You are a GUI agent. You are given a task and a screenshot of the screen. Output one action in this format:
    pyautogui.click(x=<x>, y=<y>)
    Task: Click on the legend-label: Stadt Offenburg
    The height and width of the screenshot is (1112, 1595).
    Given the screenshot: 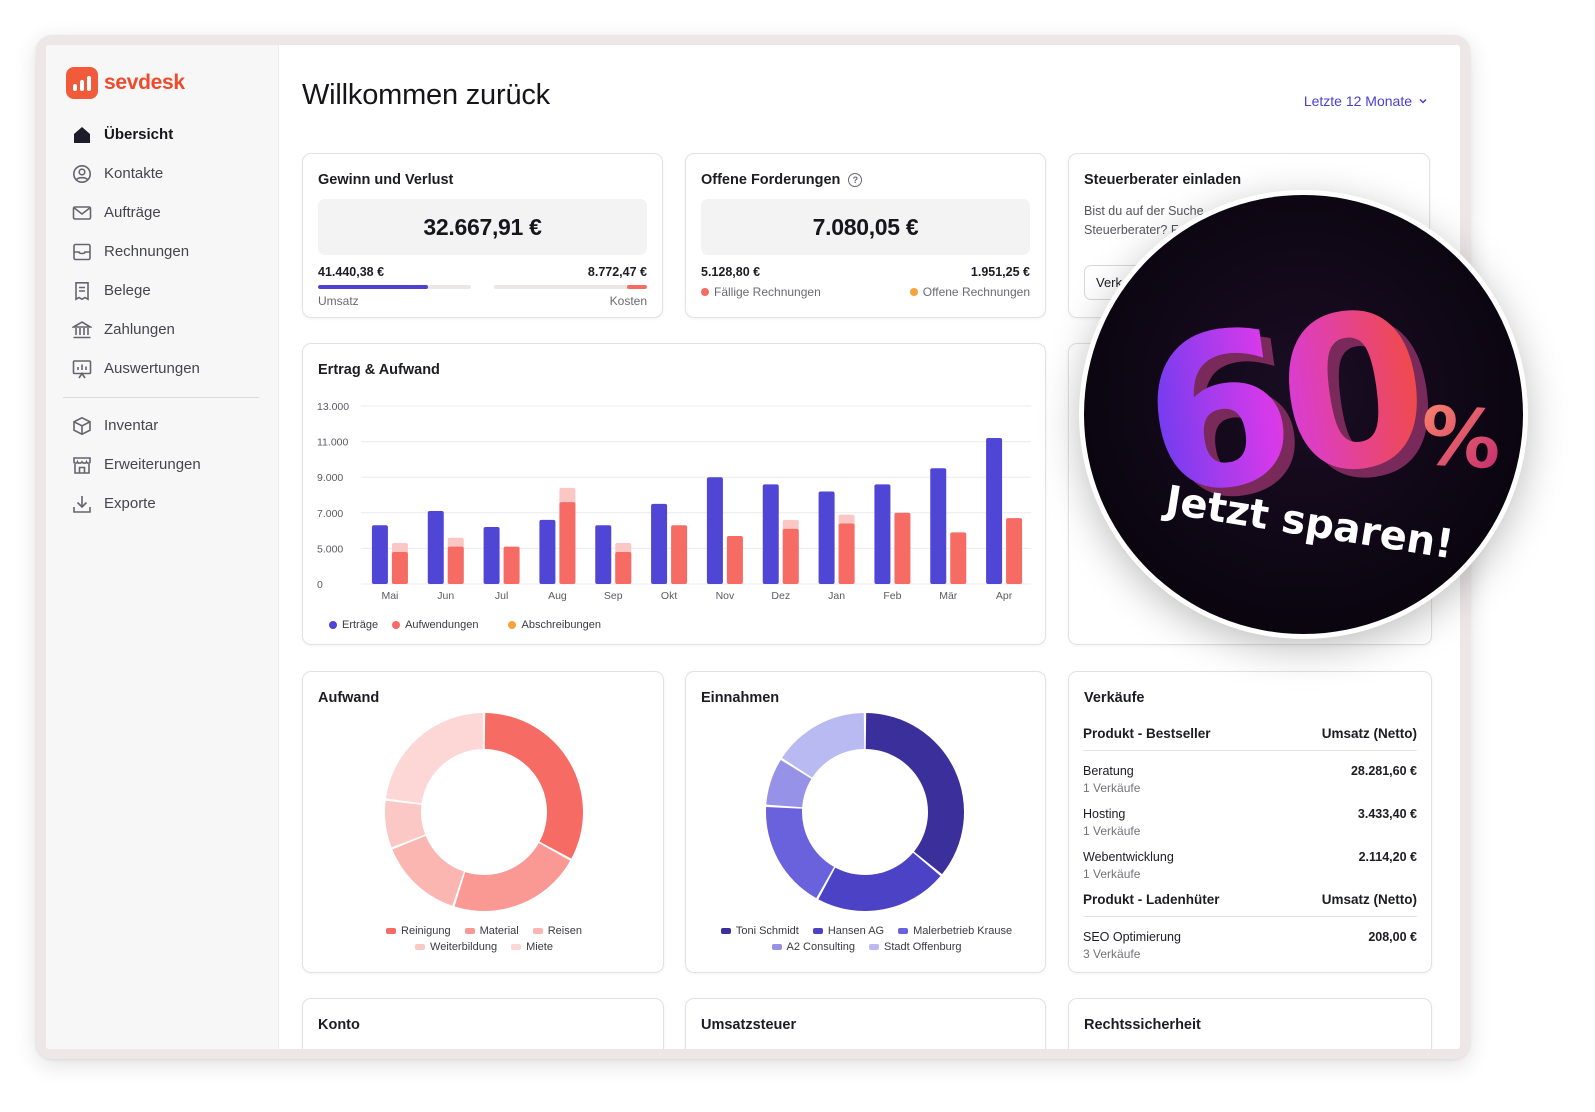 What is the action you would take?
    pyautogui.click(x=923, y=947)
    